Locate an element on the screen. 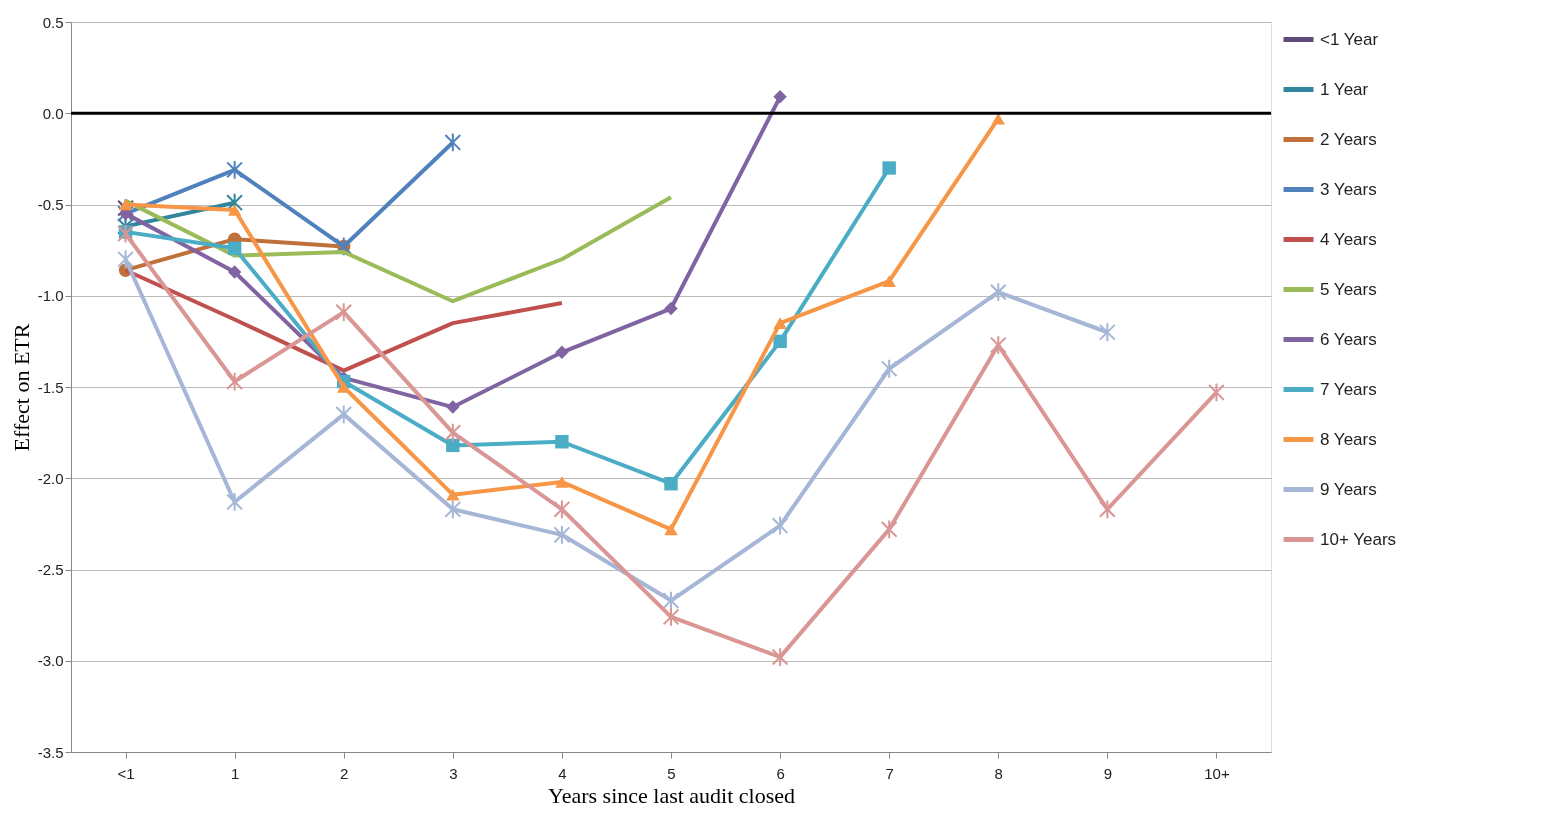 The image size is (1545, 840). legend-label: 7 Years is located at coordinates (1348, 389).